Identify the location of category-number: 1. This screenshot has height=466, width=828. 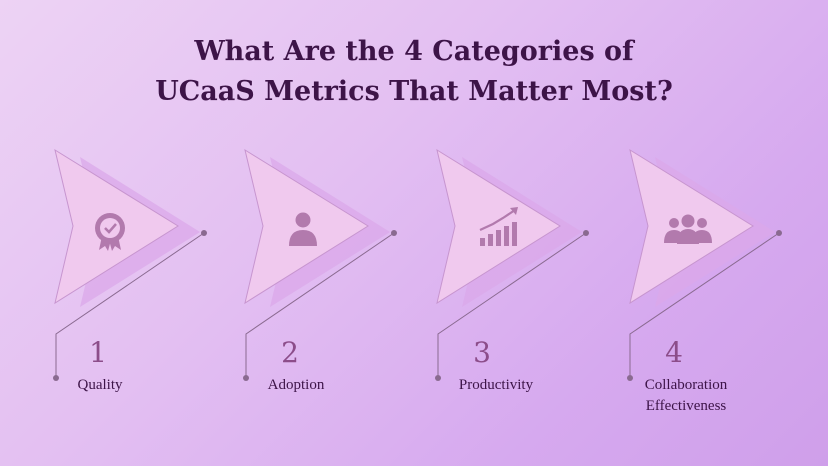
(98, 352).